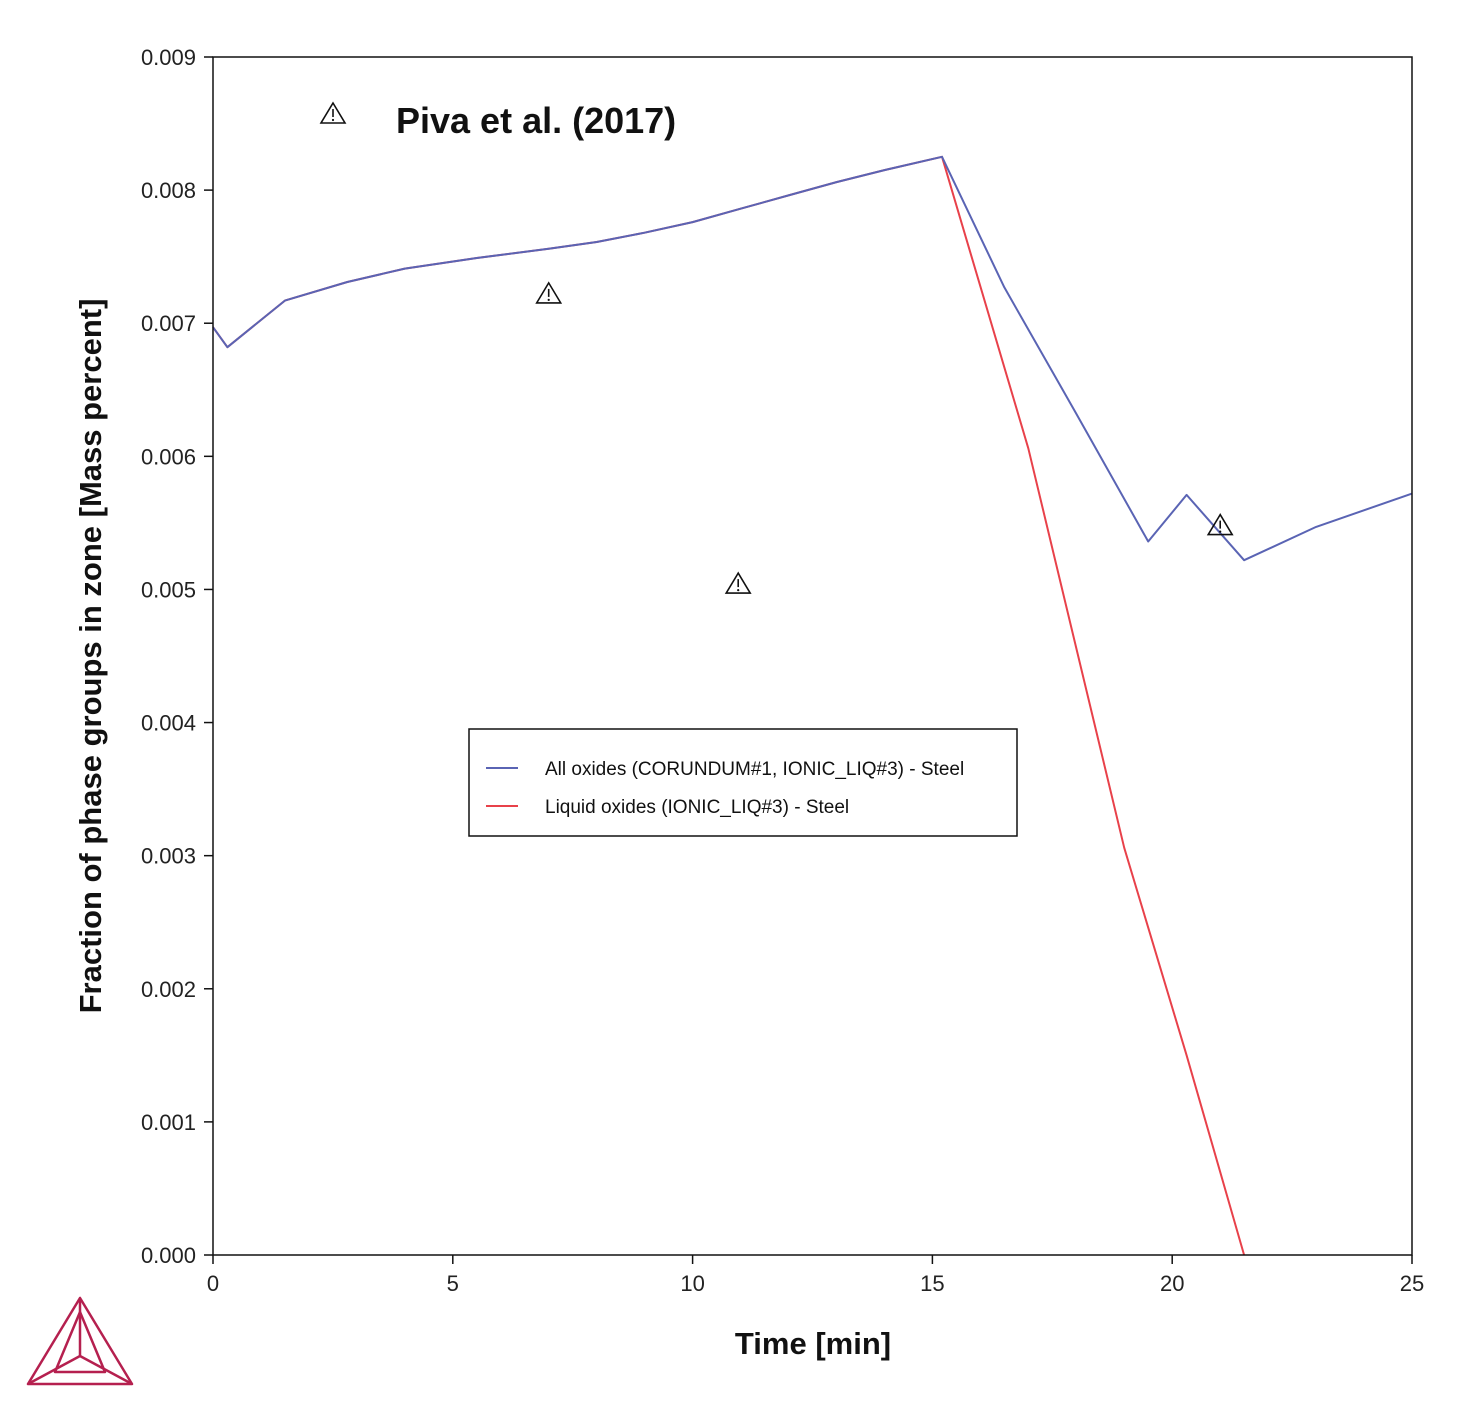 This screenshot has height=1416, width=1464. I want to click on annotation-legend: Piva et al. (2017), so click(497, 120).